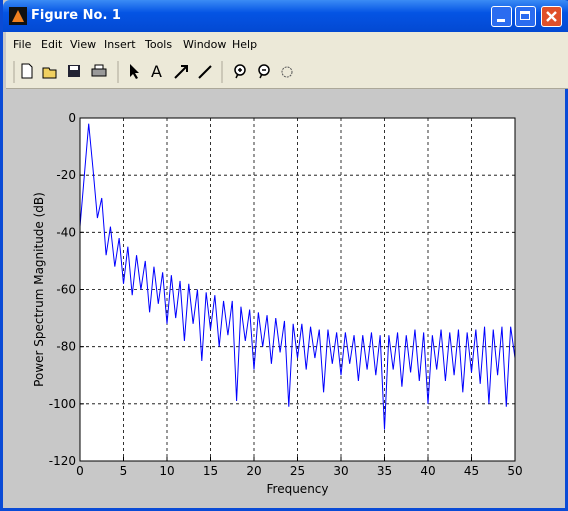  Describe the element at coordinates (74, 71) in the screenshot. I see `save-button` at that location.